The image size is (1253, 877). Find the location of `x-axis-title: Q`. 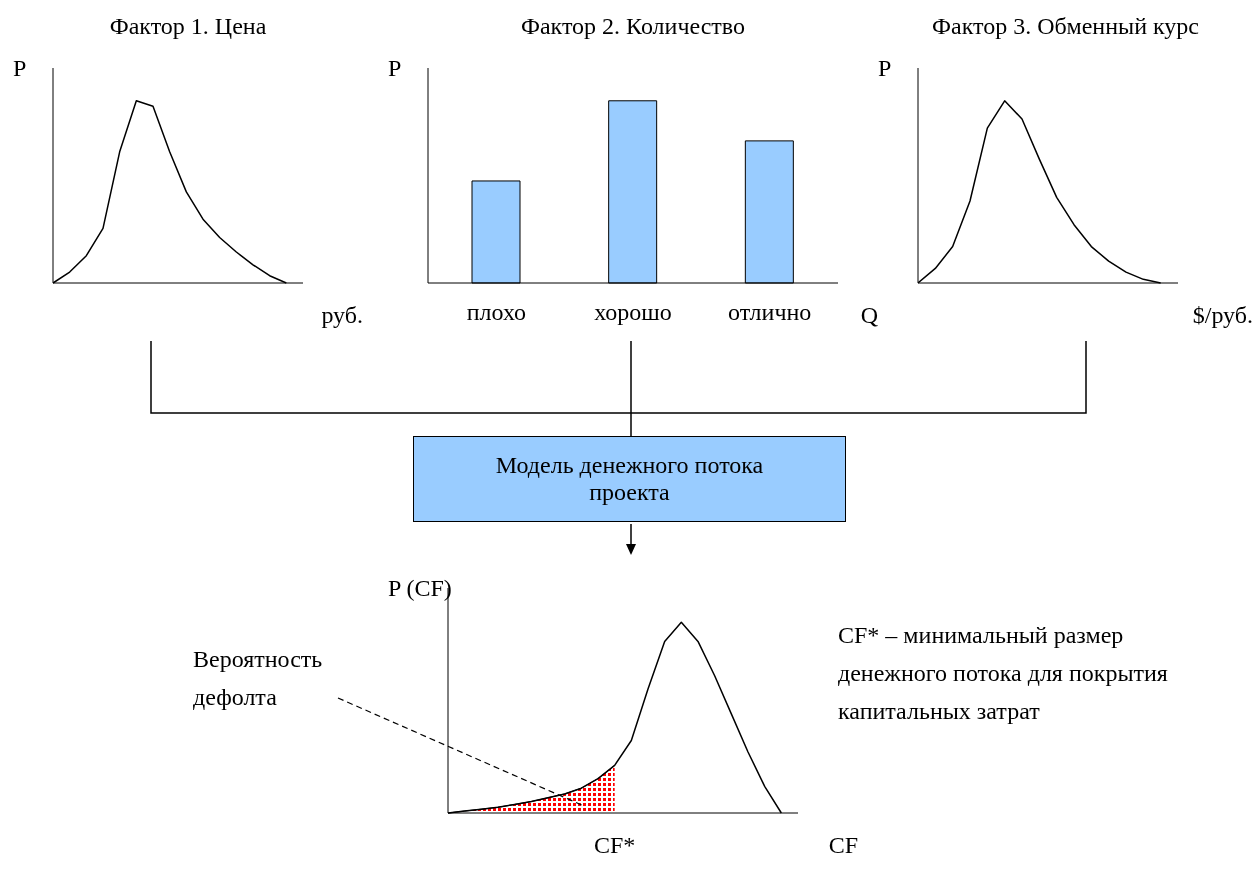

x-axis-title: Q is located at coordinates (869, 315).